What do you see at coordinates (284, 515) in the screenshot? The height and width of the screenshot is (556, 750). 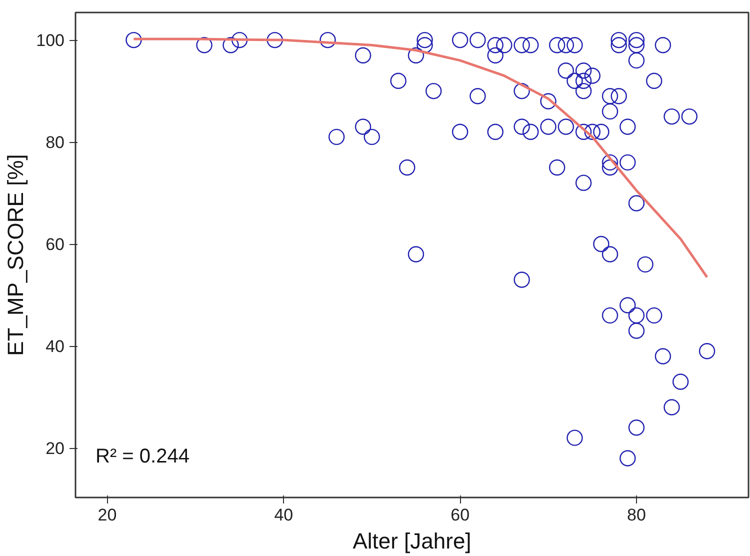 I see `x-tick-label: 40` at bounding box center [284, 515].